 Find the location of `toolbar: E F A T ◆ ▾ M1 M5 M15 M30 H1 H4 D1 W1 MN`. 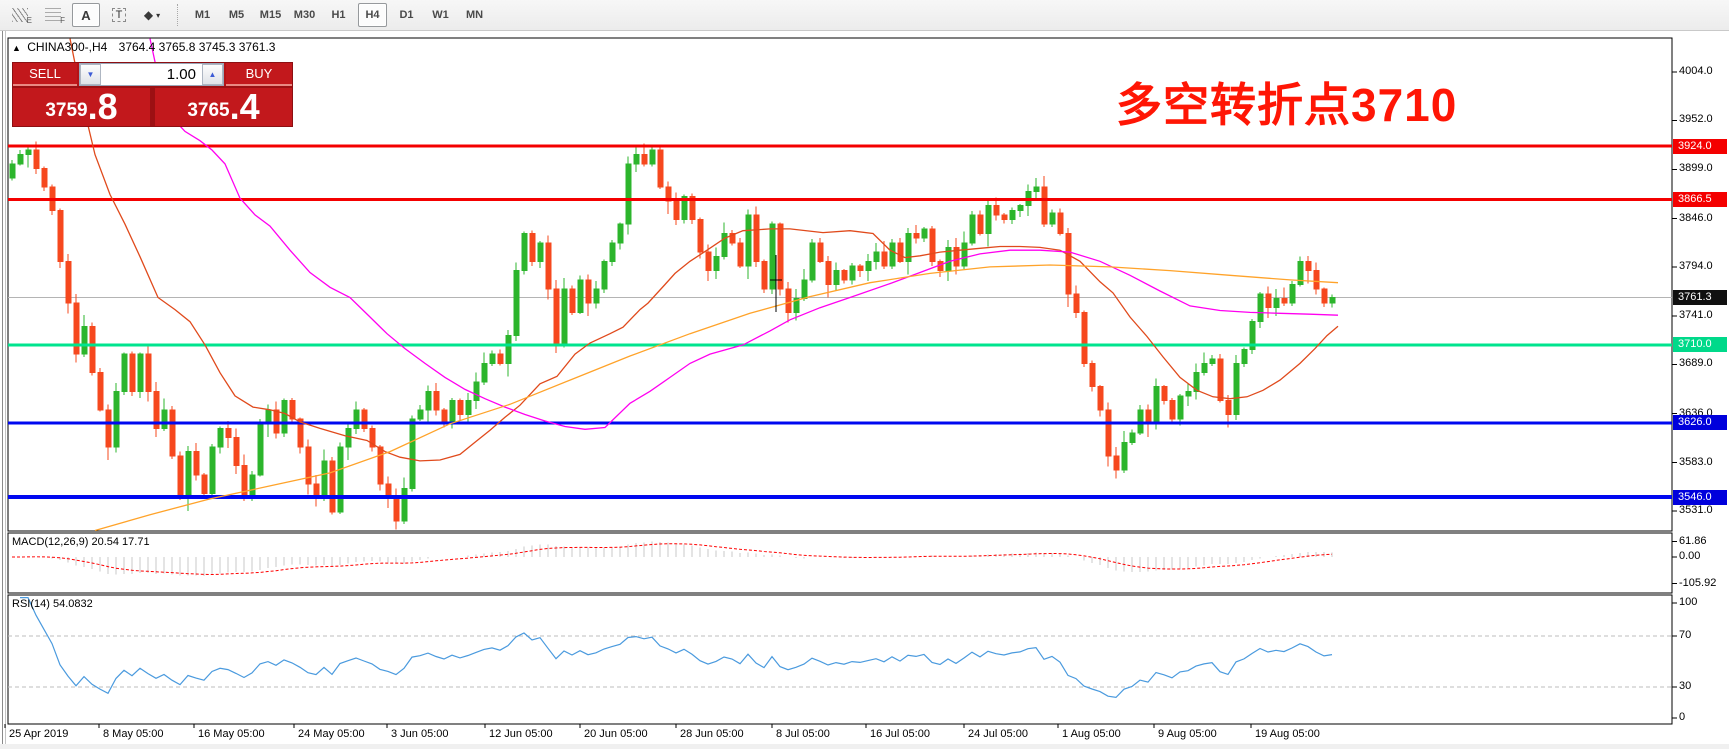

toolbar: E F A T ◆ ▾ M1 M5 M15 M30 H1 H4 D1 W1 MN is located at coordinates (864, 15).